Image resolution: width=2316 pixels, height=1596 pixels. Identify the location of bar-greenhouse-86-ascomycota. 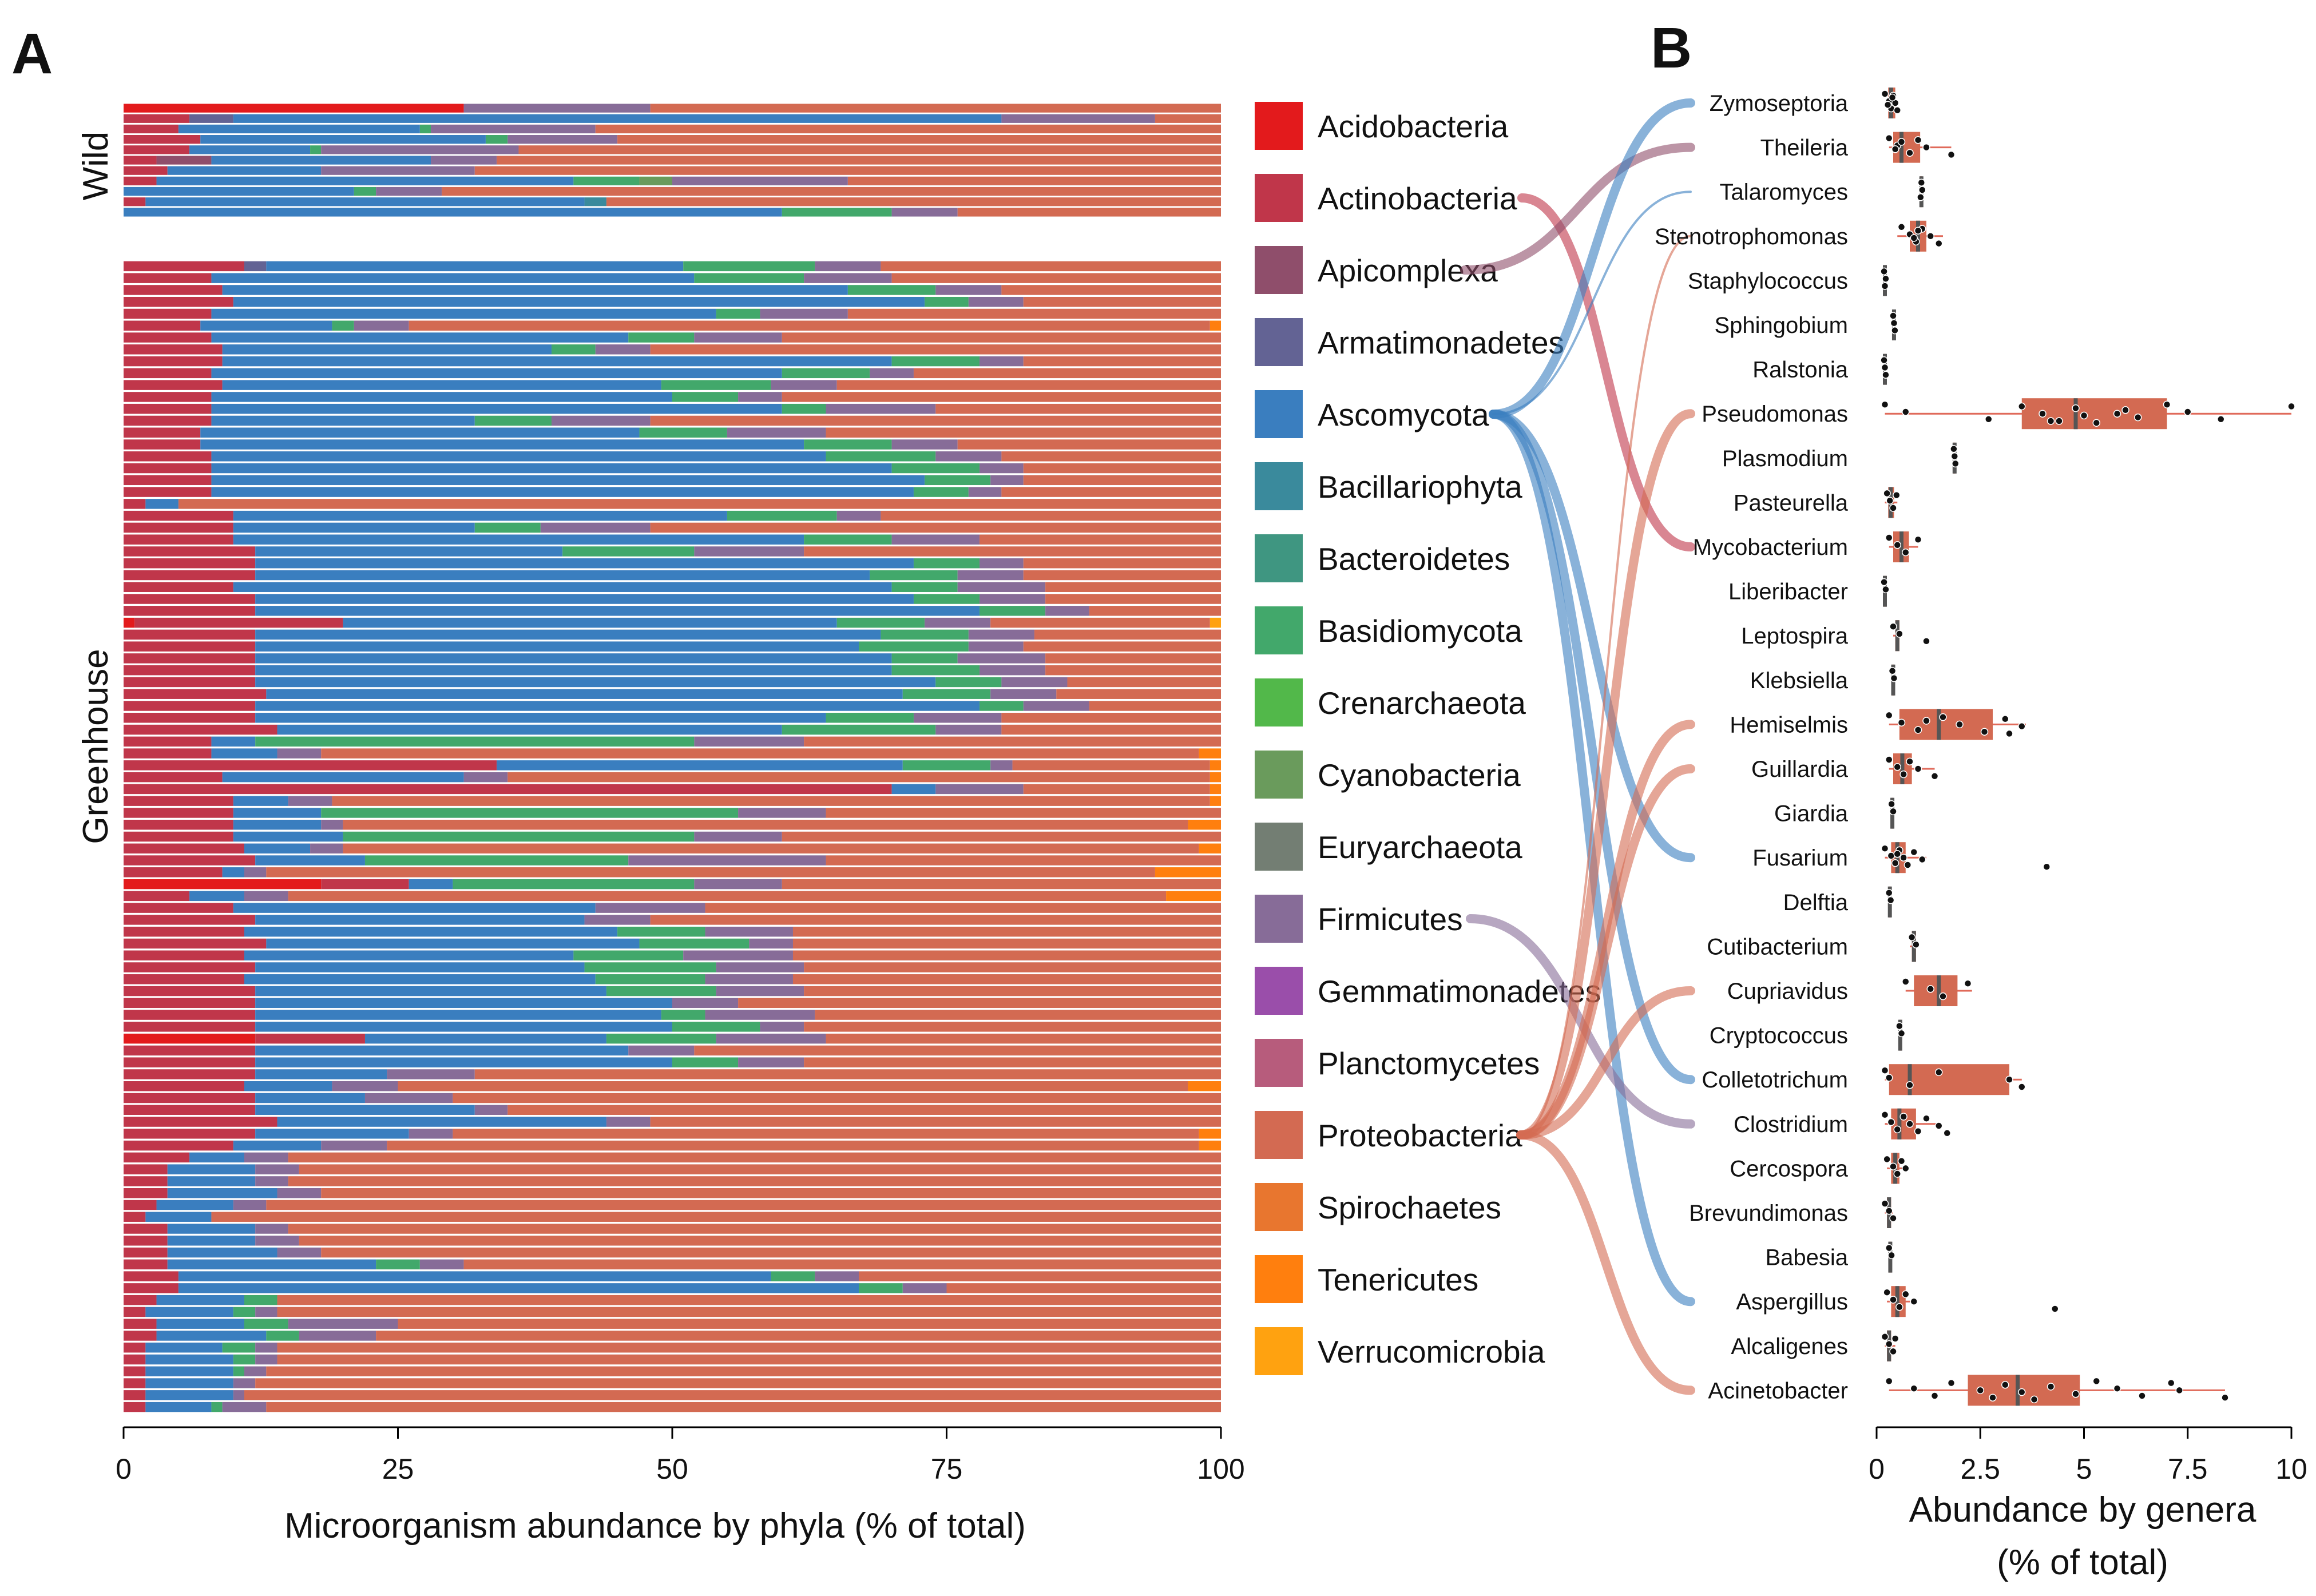
(519, 1288).